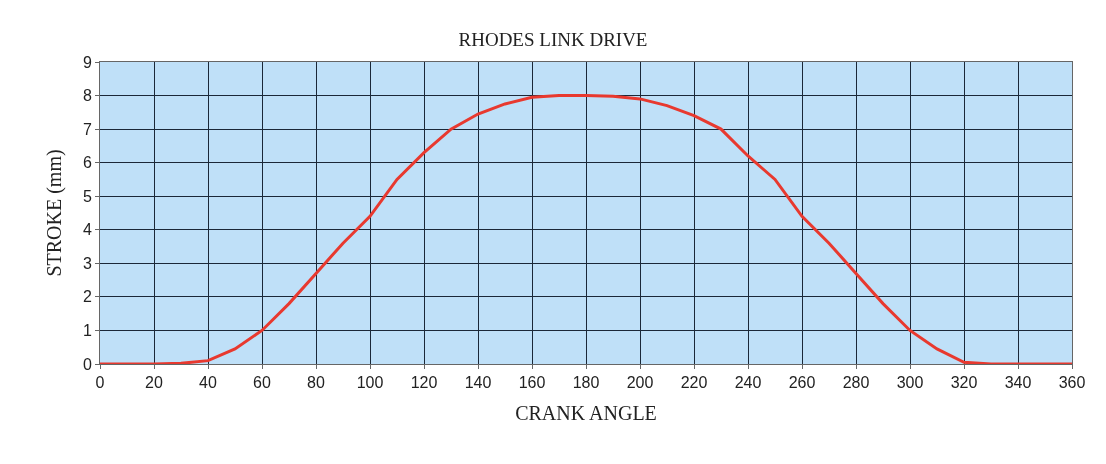 The height and width of the screenshot is (464, 1106). What do you see at coordinates (586, 383) in the screenshot?
I see `x-tick-label: 180` at bounding box center [586, 383].